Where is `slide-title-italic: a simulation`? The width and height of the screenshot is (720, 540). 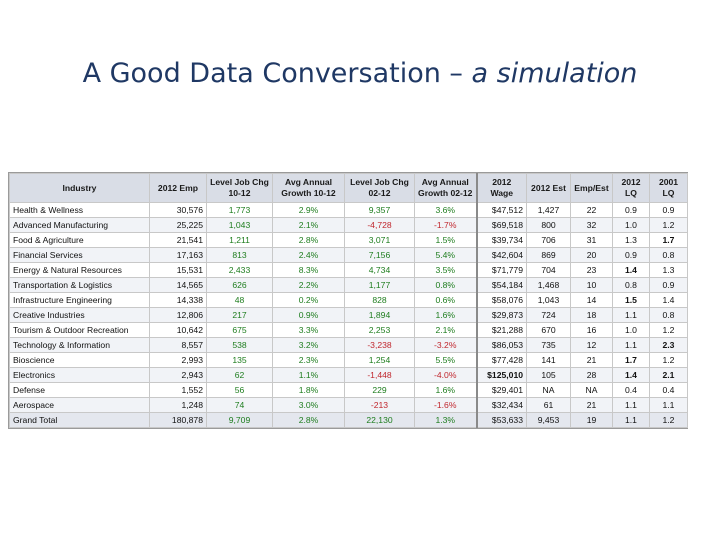
slide-title-italic: a simulation is located at coordinates (554, 73).